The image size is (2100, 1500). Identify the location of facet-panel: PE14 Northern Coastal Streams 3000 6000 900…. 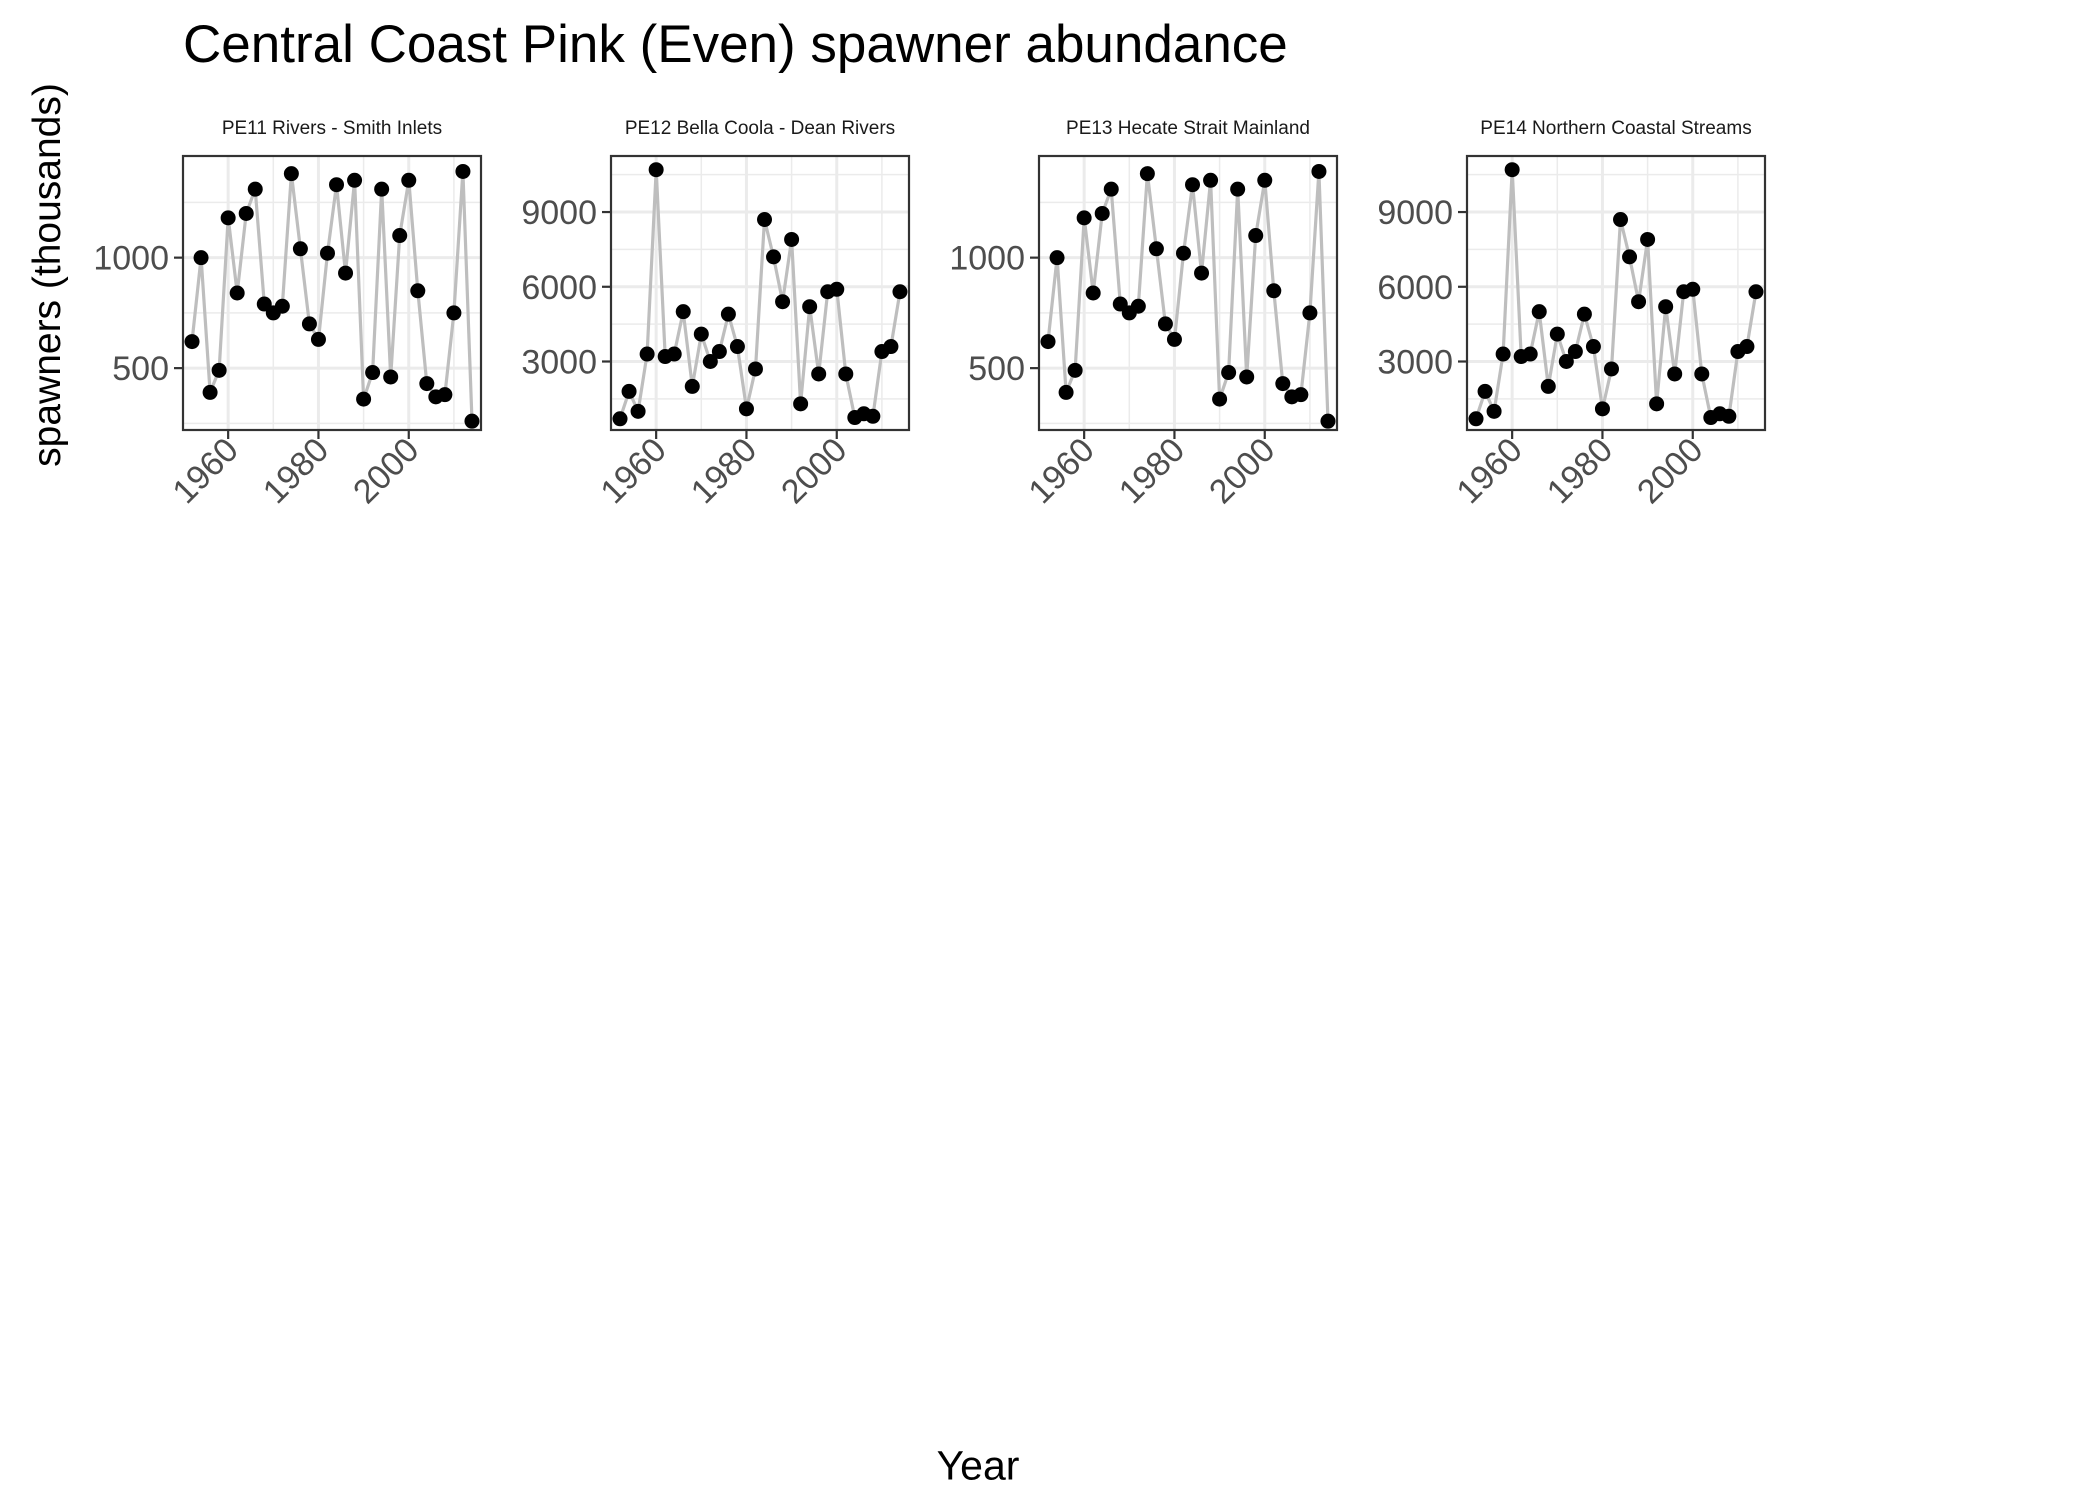
(1572, 314).